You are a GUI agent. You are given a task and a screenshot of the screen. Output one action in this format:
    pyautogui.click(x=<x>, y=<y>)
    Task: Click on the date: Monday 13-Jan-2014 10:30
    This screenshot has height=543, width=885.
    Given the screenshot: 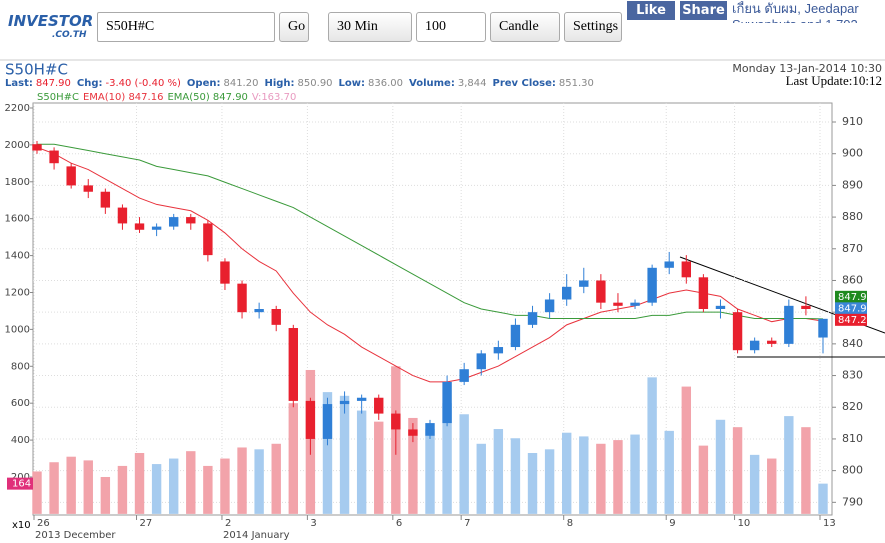 What is the action you would take?
    pyautogui.click(x=807, y=68)
    